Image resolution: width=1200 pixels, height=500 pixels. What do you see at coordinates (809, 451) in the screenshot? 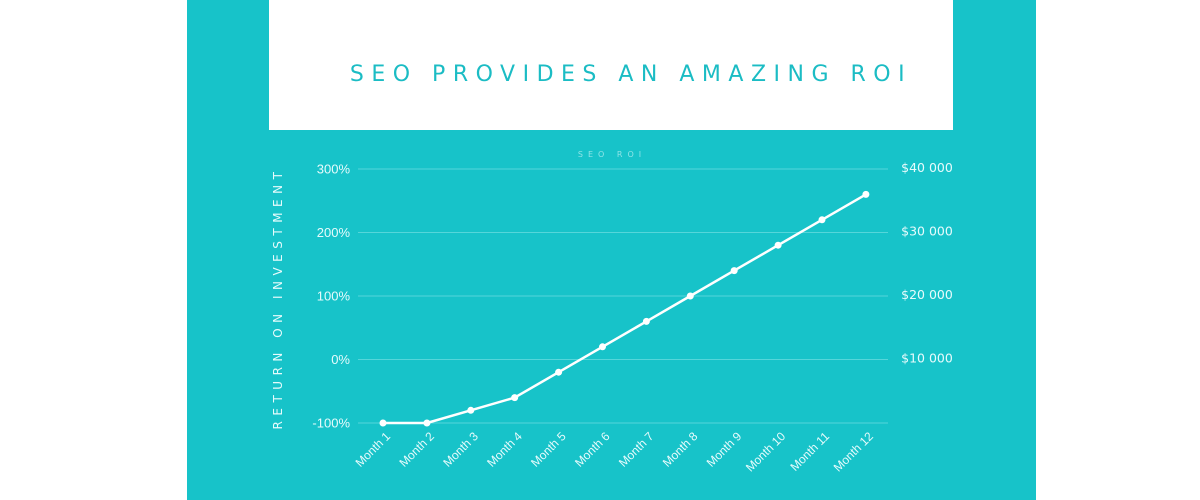
I see `x-tick-label: Month 11` at bounding box center [809, 451].